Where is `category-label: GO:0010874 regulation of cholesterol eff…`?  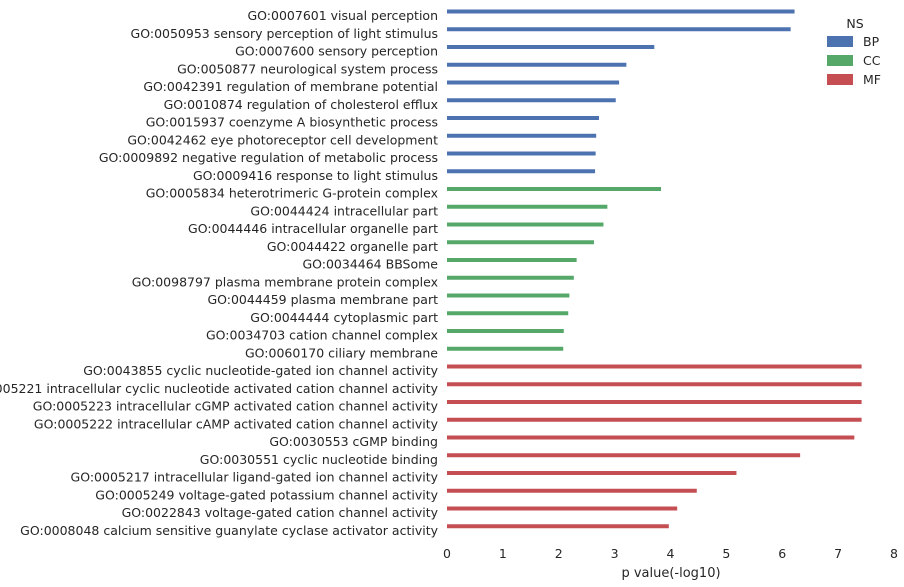
category-label: GO:0010874 regulation of cholesterol eff… is located at coordinates (301, 104).